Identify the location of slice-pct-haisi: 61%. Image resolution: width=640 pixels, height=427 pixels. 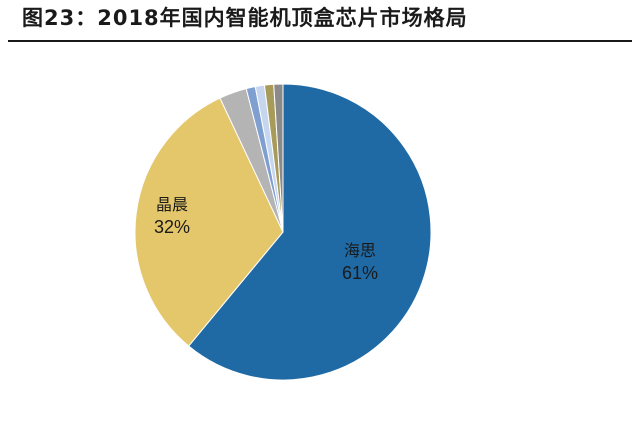
(360, 273).